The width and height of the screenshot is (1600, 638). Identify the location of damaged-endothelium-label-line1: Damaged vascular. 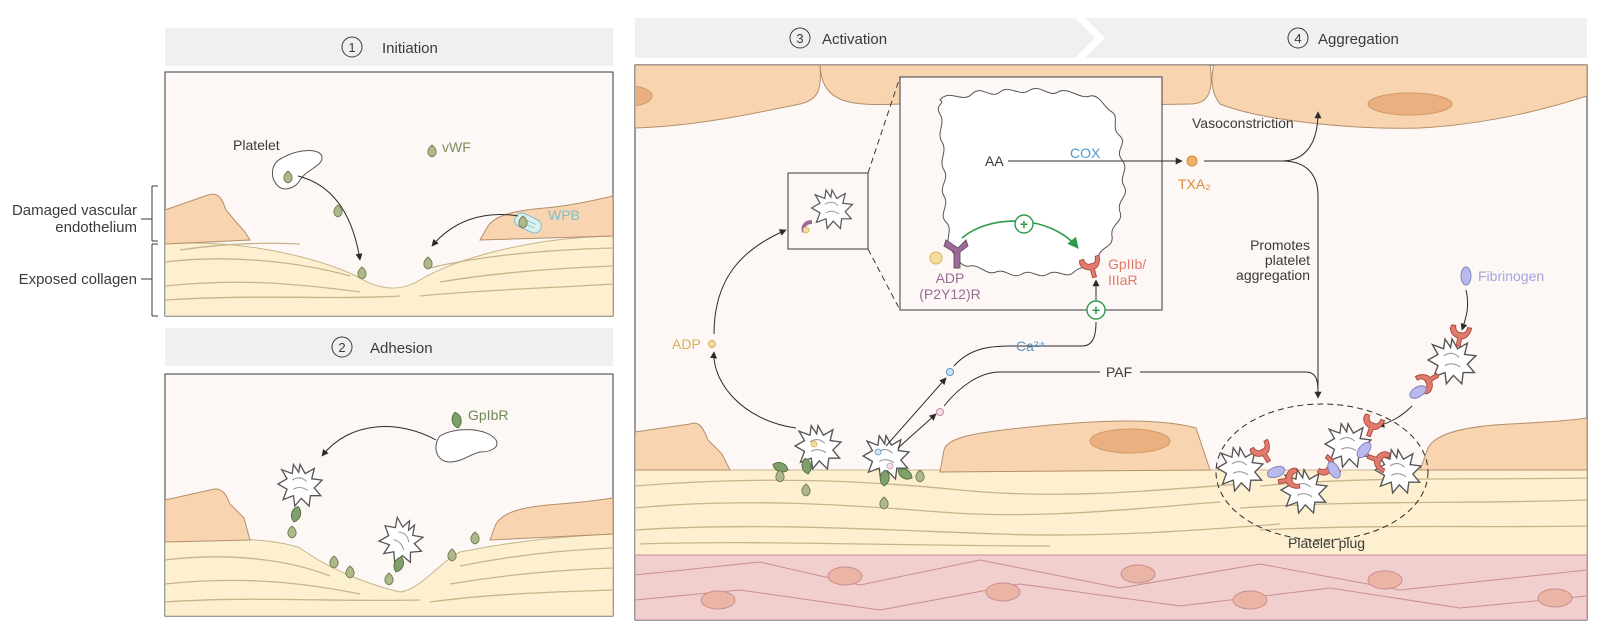
(74, 210).